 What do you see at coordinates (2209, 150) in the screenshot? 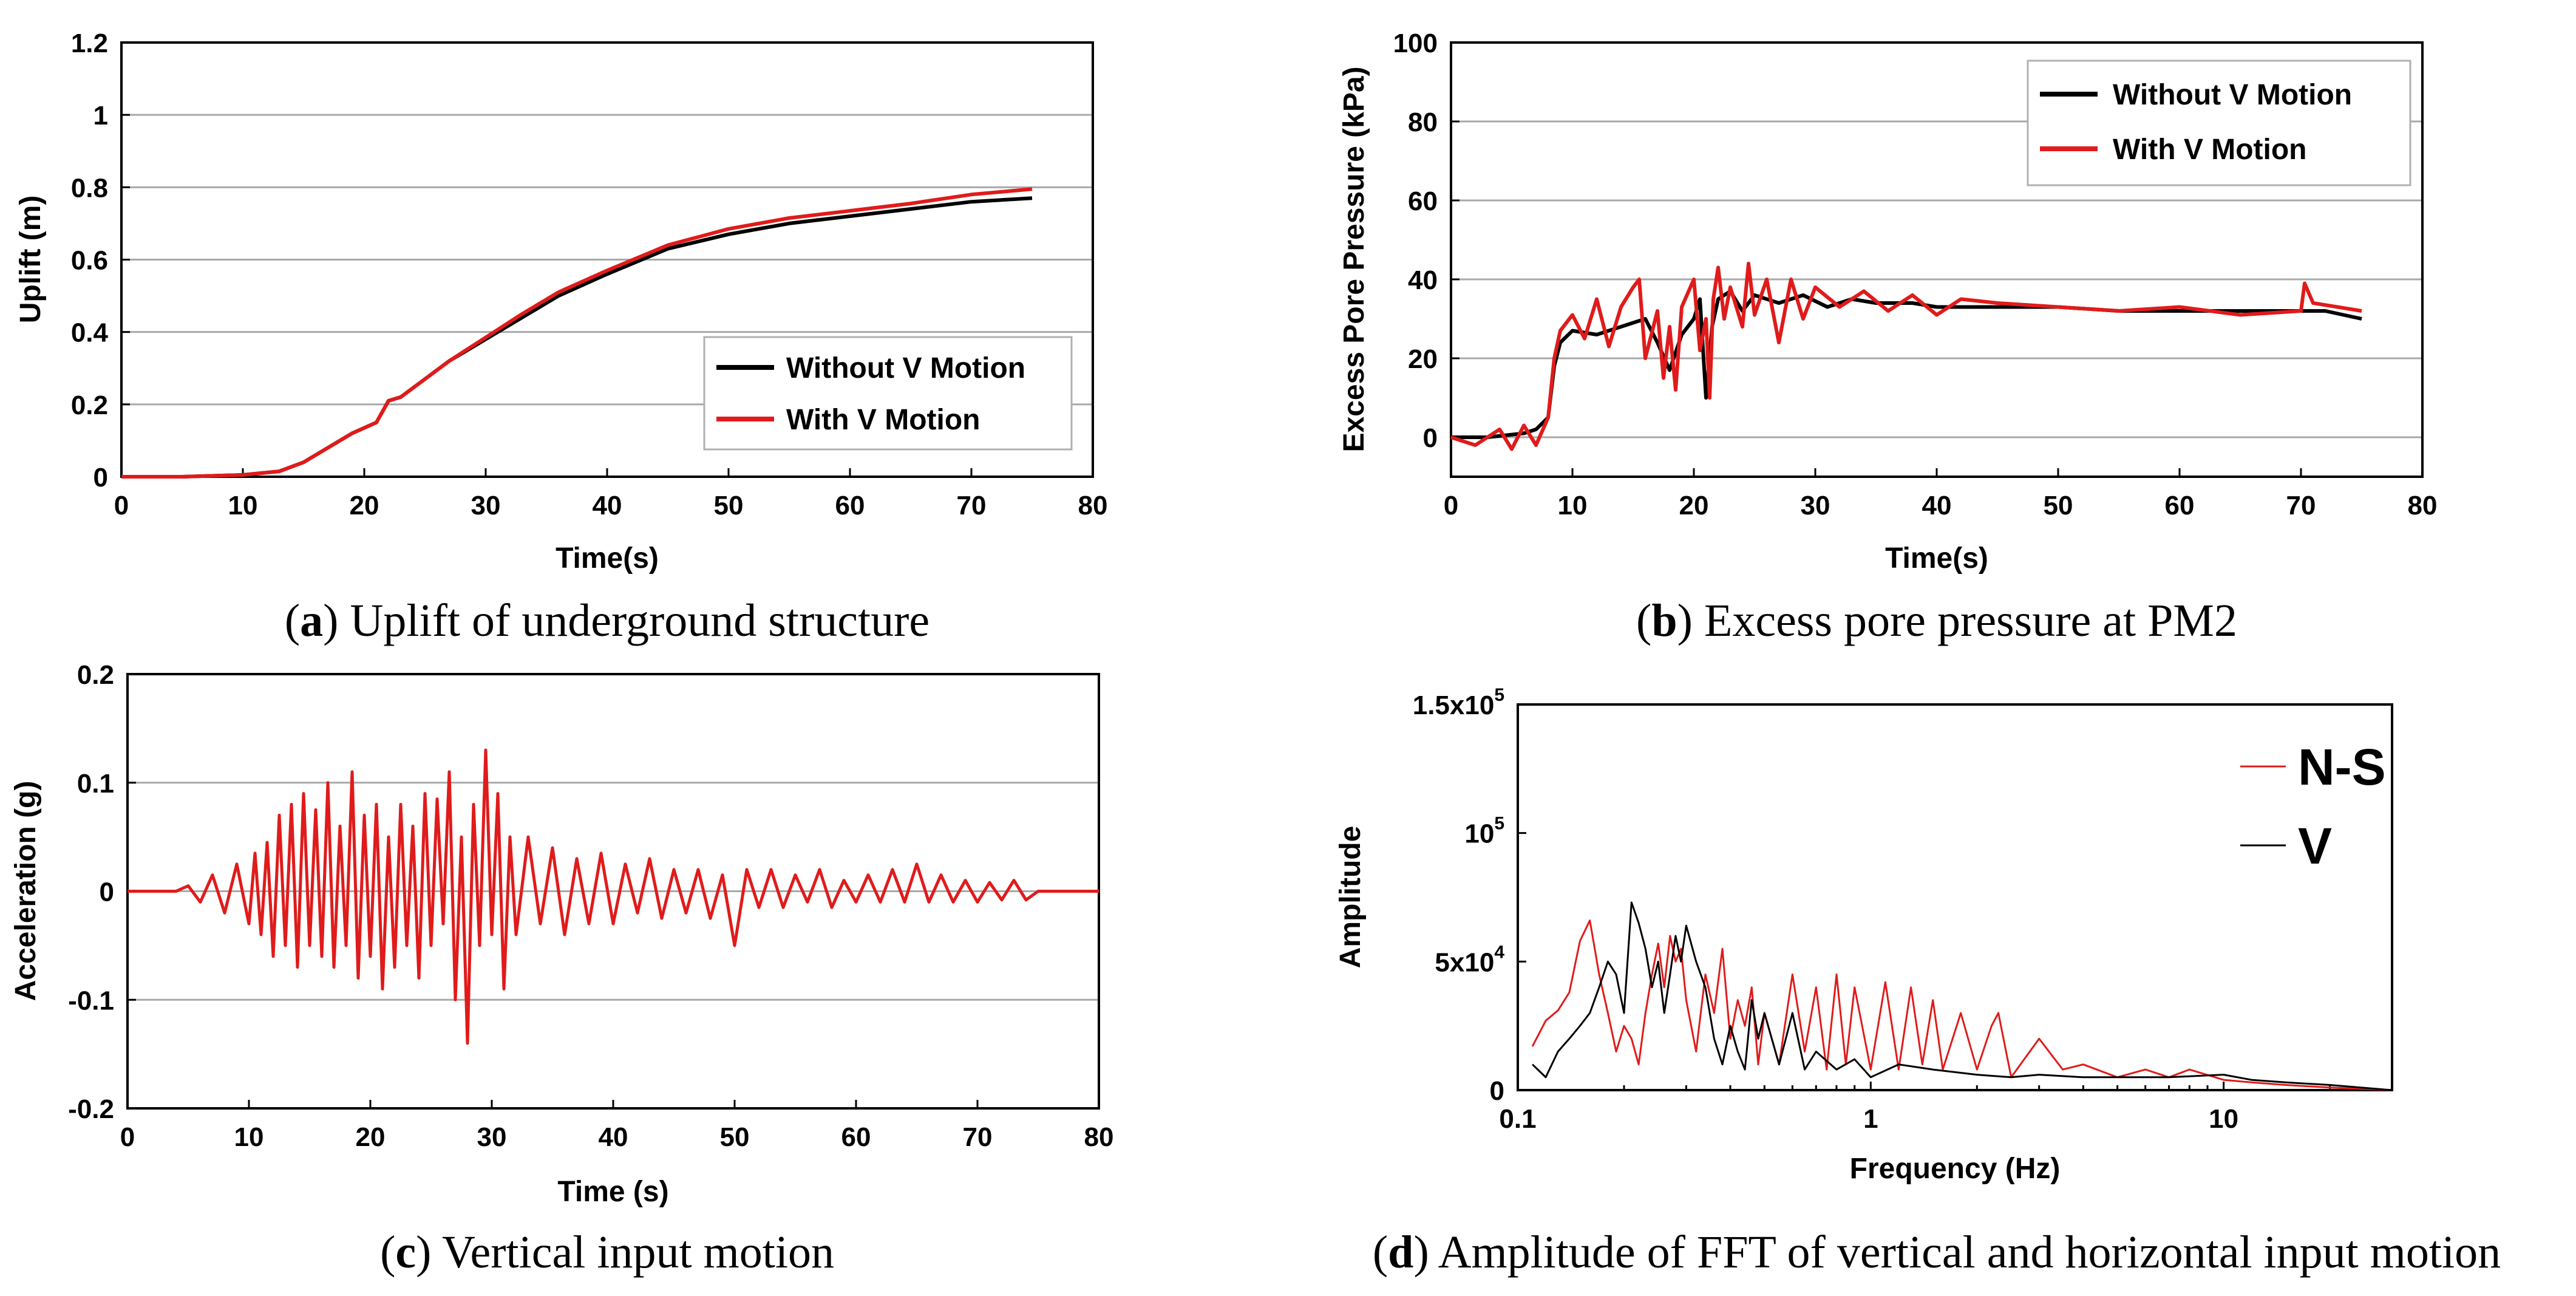
I see `panel-b-legend-label-with: With V Motion` at bounding box center [2209, 150].